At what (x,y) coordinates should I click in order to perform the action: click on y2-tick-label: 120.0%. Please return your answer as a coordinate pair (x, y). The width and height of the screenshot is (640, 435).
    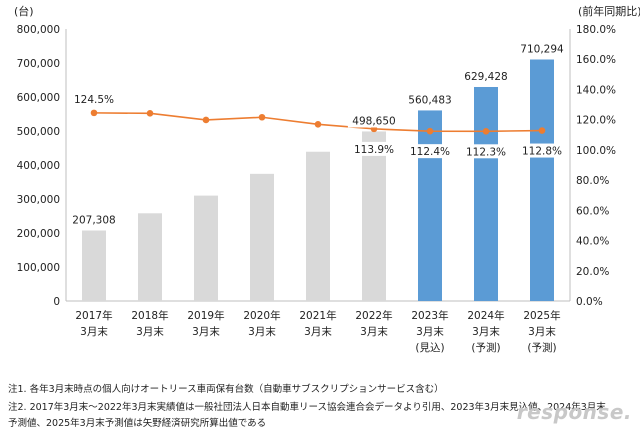
    Looking at the image, I should click on (596, 121).